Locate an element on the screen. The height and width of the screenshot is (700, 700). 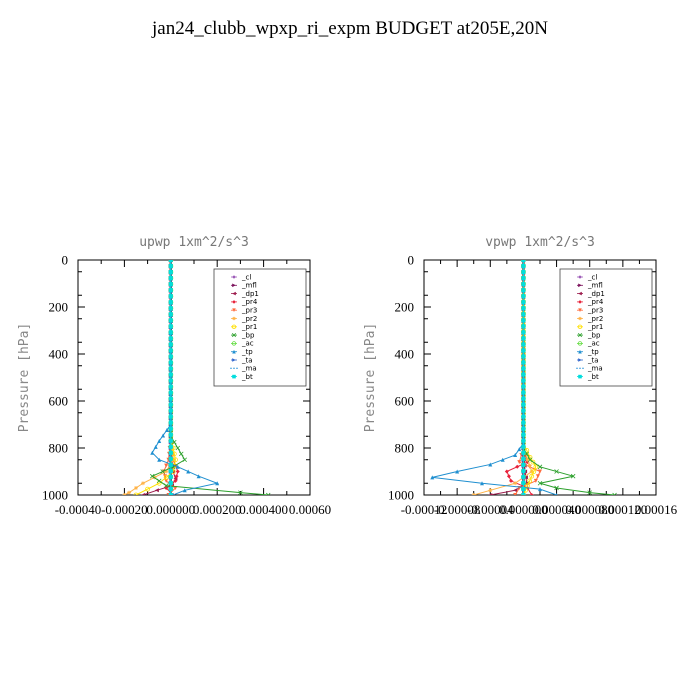
series-line-pr2 is located at coordinates (149, 377).